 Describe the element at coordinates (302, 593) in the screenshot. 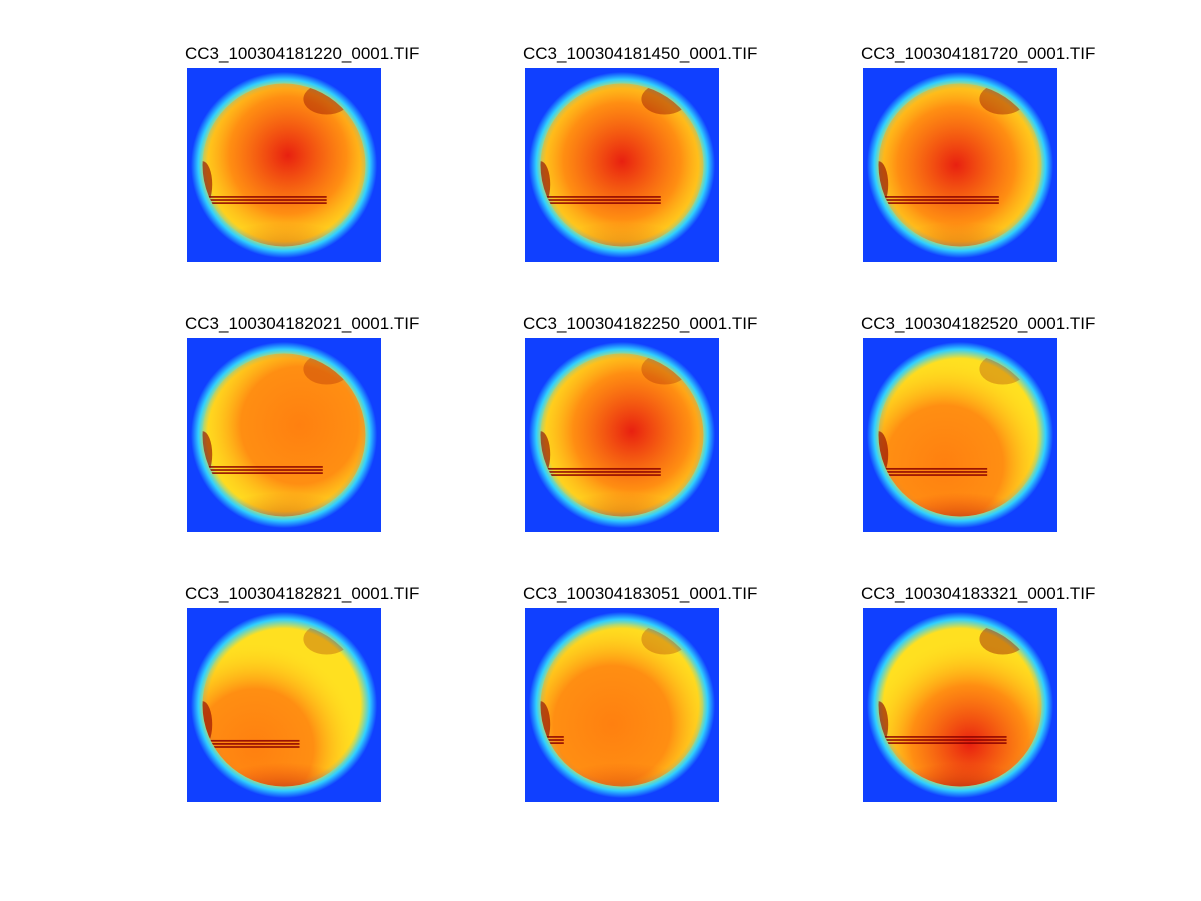

I see `panel-title: CC3_100304182821_0001.TIF` at that location.